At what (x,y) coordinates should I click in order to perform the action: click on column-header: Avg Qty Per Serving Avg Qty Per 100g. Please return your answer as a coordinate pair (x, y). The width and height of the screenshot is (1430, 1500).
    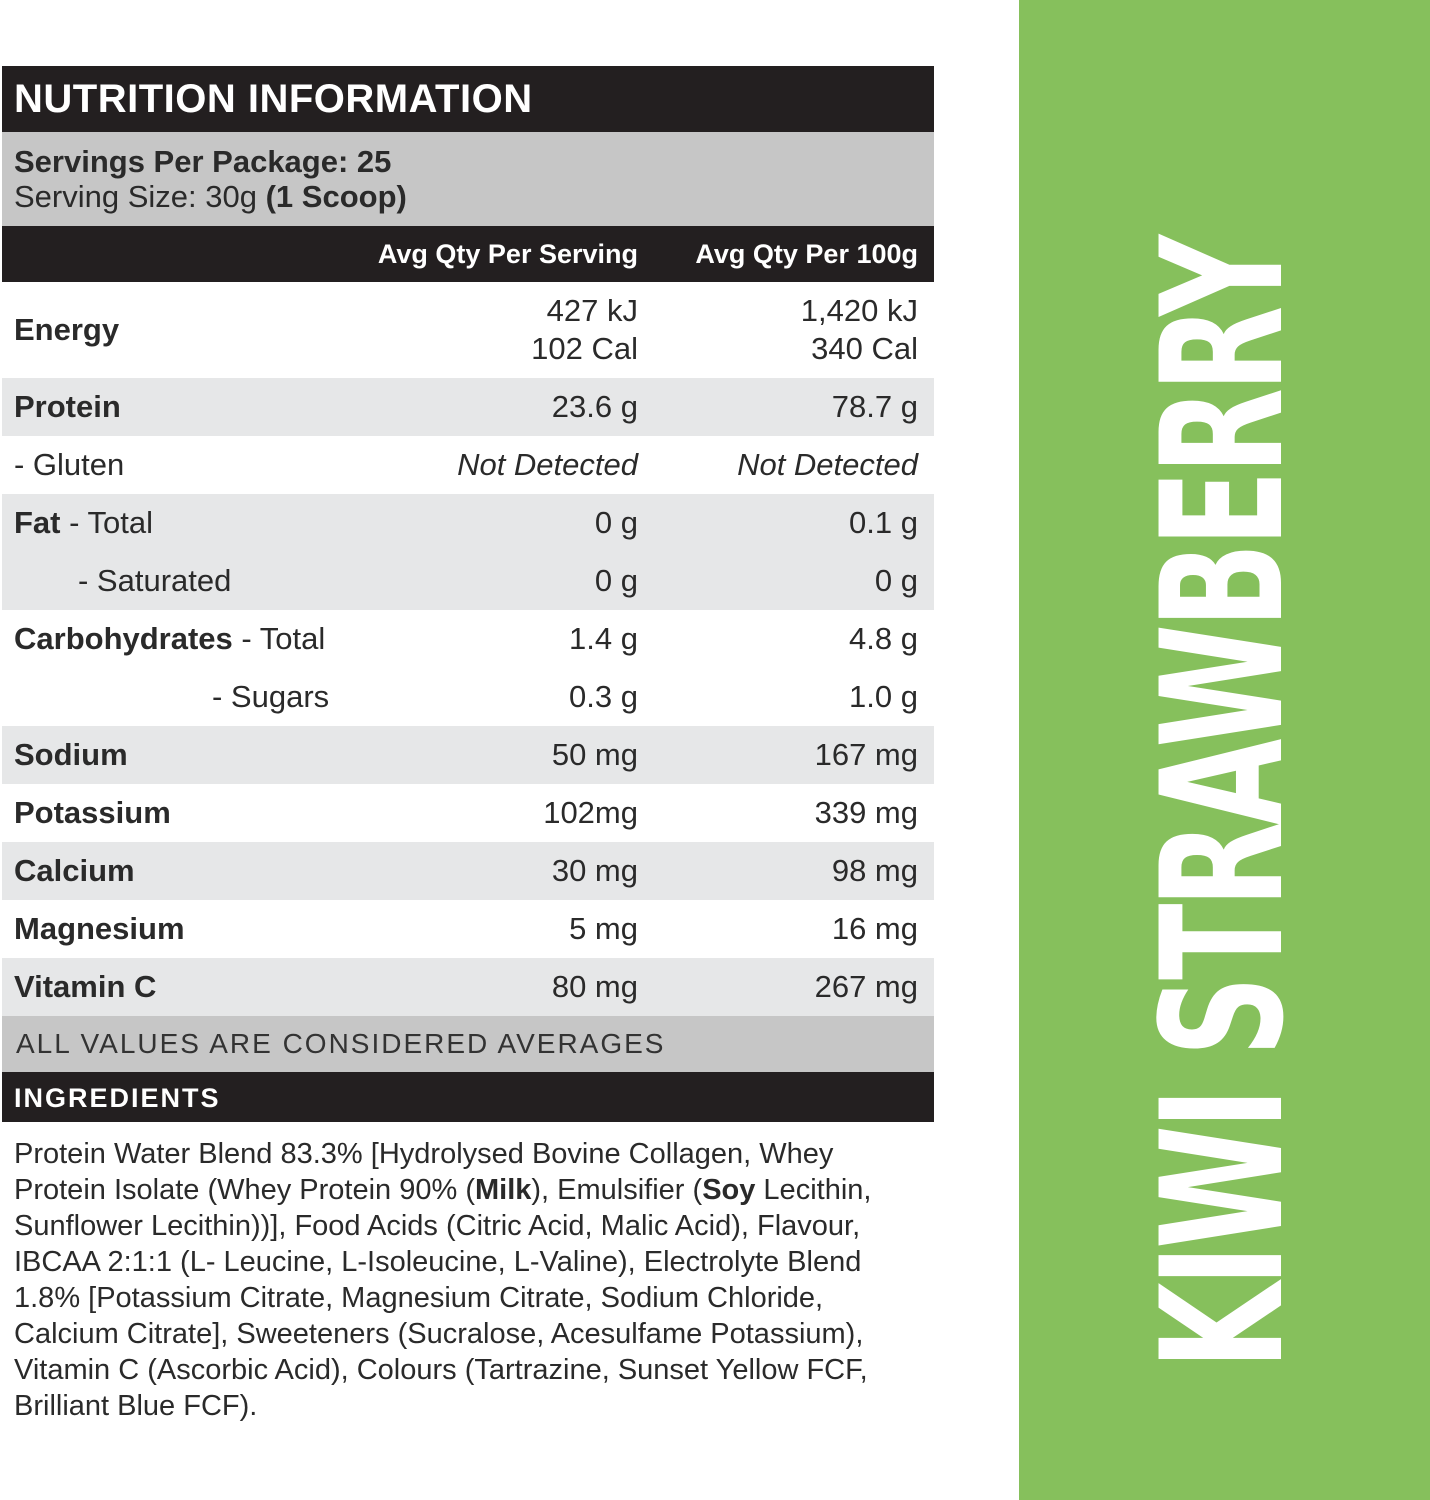
    Looking at the image, I should click on (468, 254).